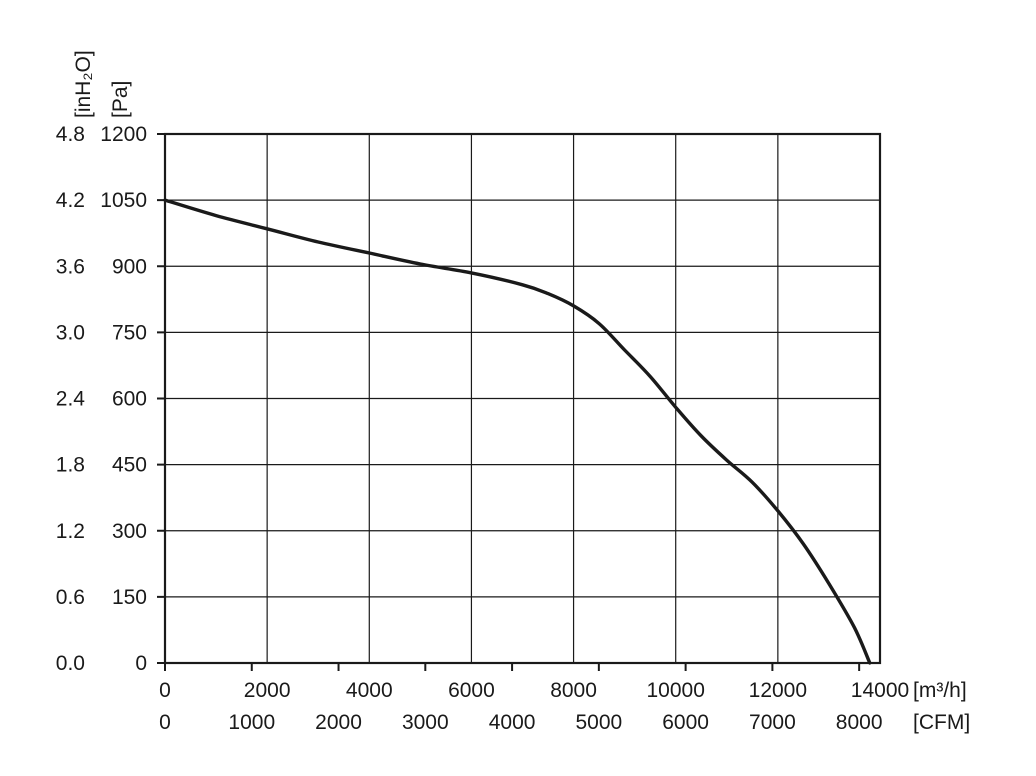 The image size is (1036, 776). Describe the element at coordinates (471, 690) in the screenshot. I see `x-tick-label-m3h: 6000` at that location.